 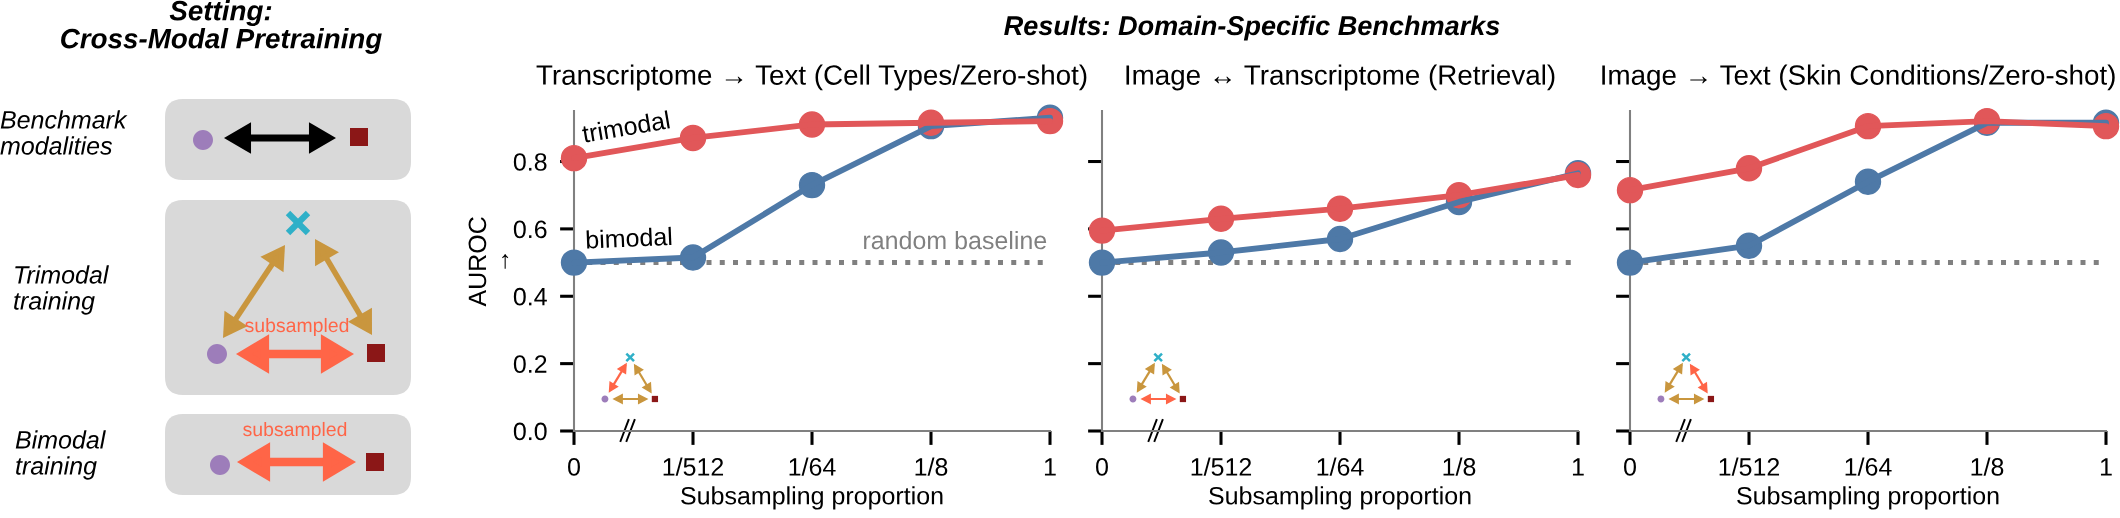 What do you see at coordinates (488, 262) in the screenshot?
I see `y-axis-title: AUROC →` at bounding box center [488, 262].